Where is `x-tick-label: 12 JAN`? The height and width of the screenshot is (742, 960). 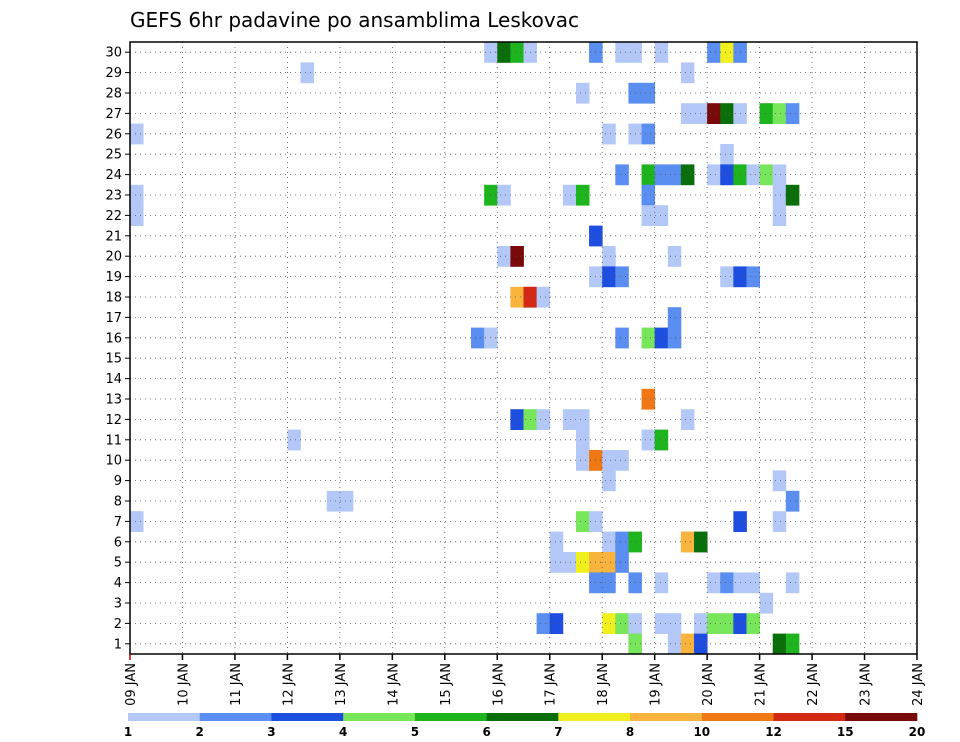 x-tick-label: 12 JAN is located at coordinates (288, 684).